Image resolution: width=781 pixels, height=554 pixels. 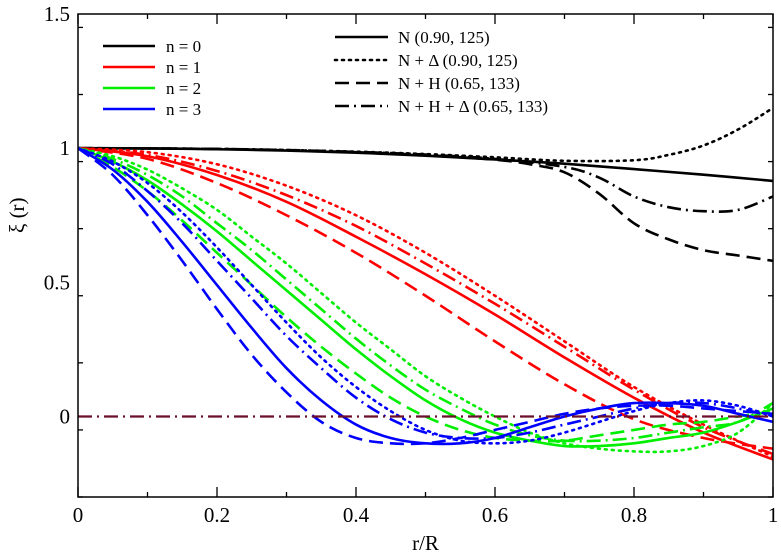 What do you see at coordinates (57, 282) in the screenshot?
I see `y-tick-label: 0.5` at bounding box center [57, 282].